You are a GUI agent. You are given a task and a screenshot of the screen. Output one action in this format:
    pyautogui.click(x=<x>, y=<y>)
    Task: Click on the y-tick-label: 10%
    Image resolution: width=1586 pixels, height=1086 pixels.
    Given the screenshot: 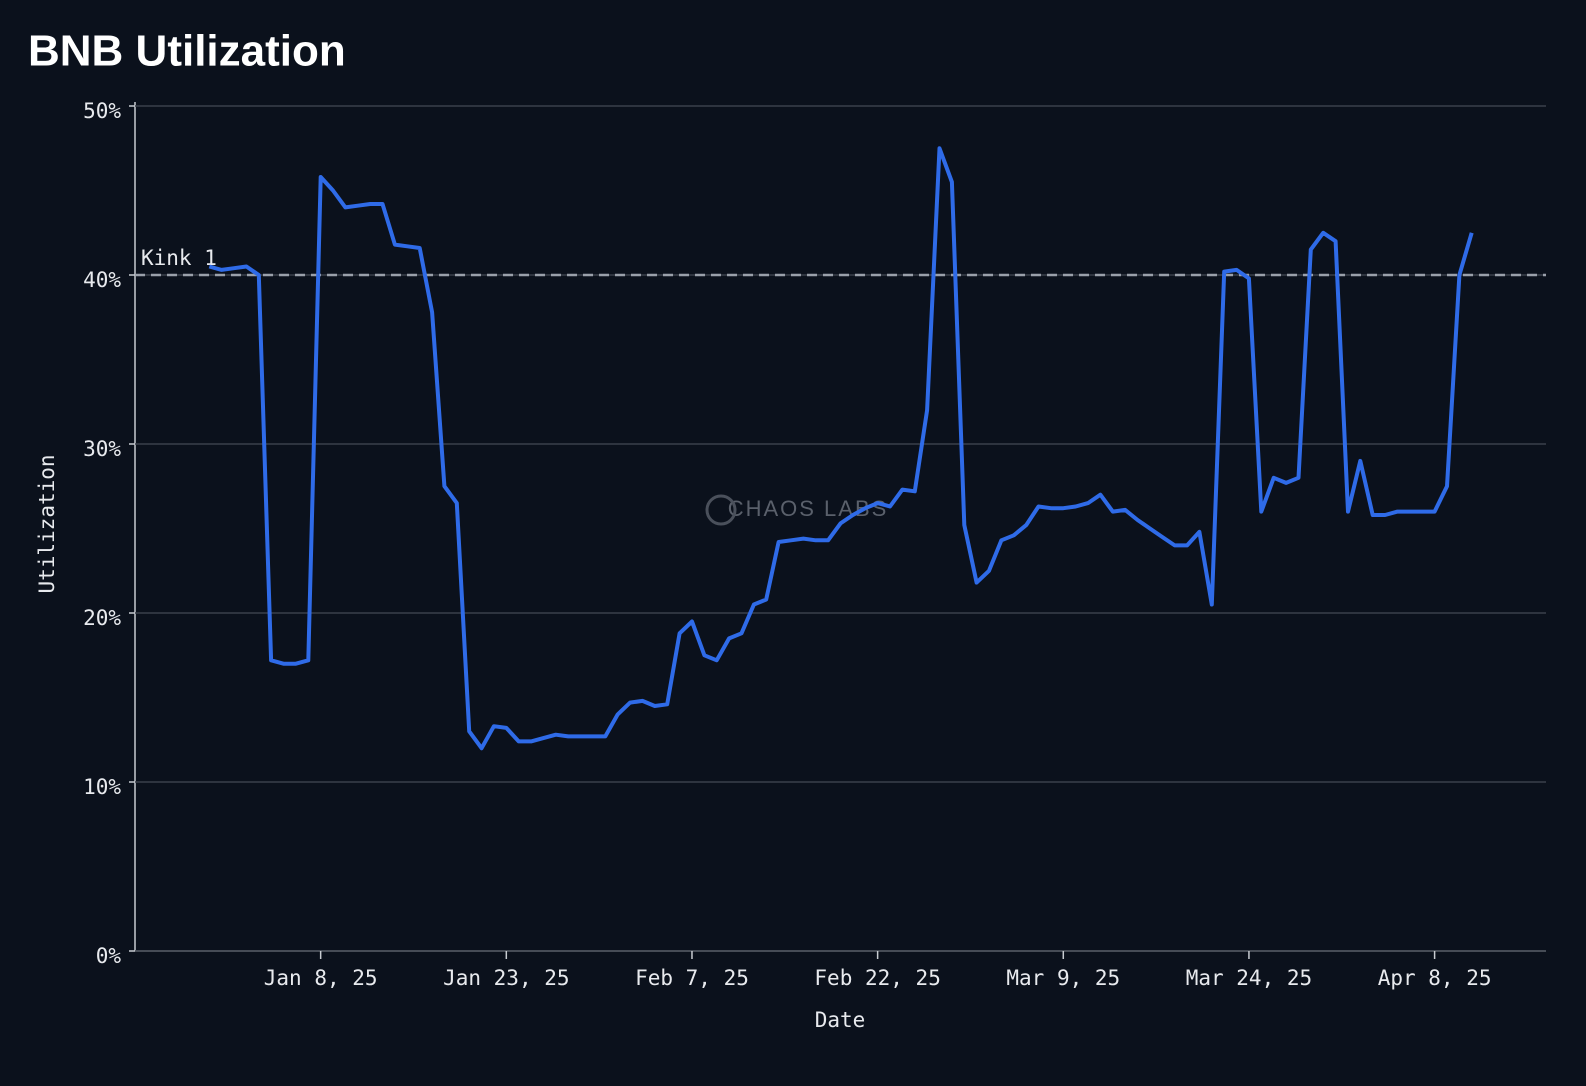 What is the action you would take?
    pyautogui.click(x=102, y=787)
    